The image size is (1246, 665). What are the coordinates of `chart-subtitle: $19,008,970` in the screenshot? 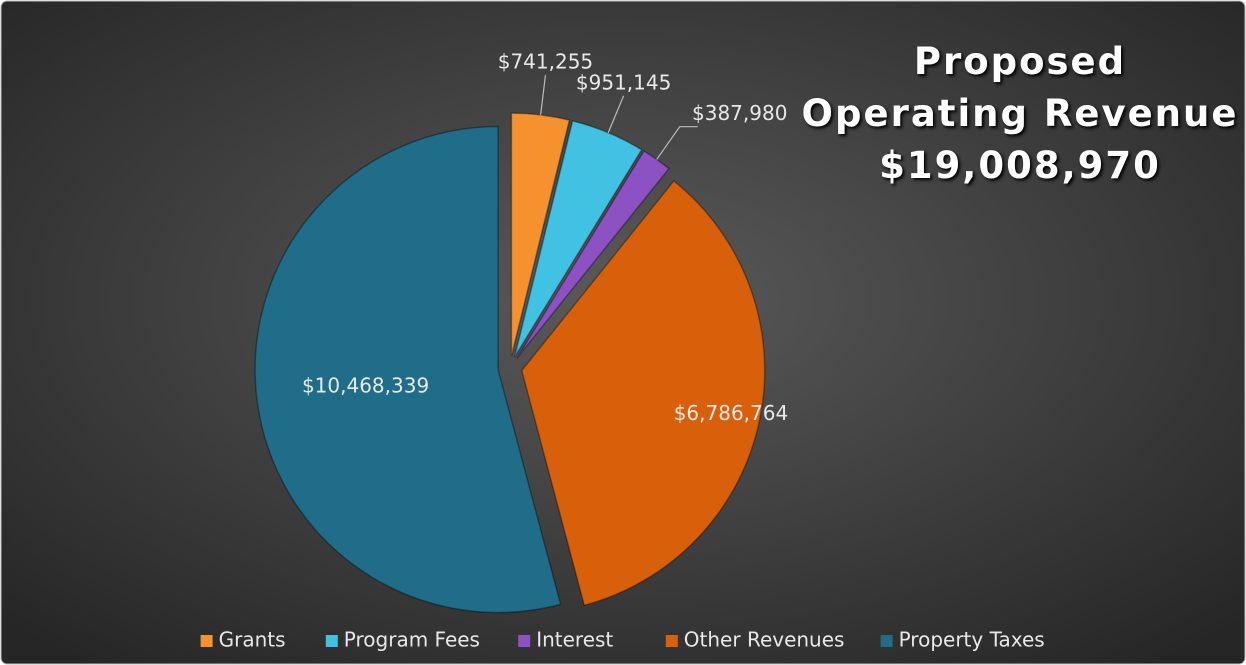 It's located at (1020, 165).